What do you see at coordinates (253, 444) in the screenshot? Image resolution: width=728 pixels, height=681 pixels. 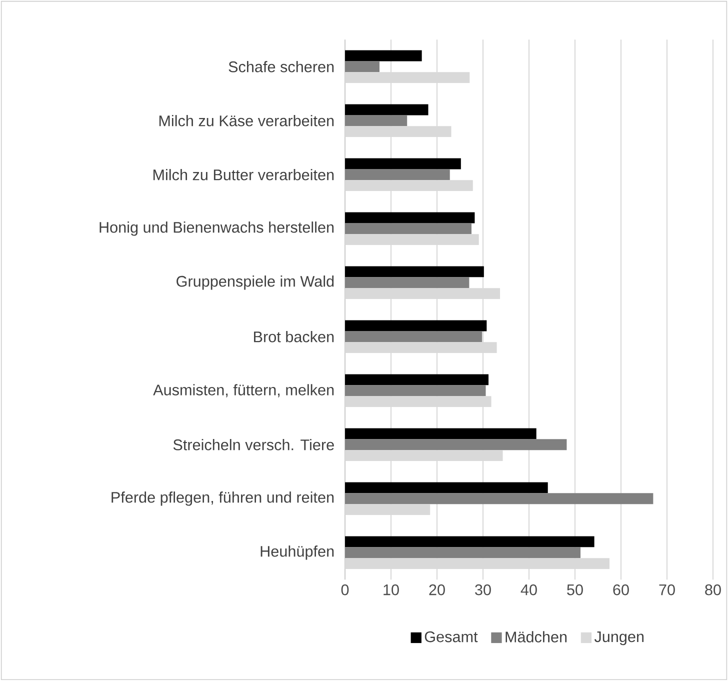 I see `y-tick-label: Streicheln versch. Tiere` at bounding box center [253, 444].